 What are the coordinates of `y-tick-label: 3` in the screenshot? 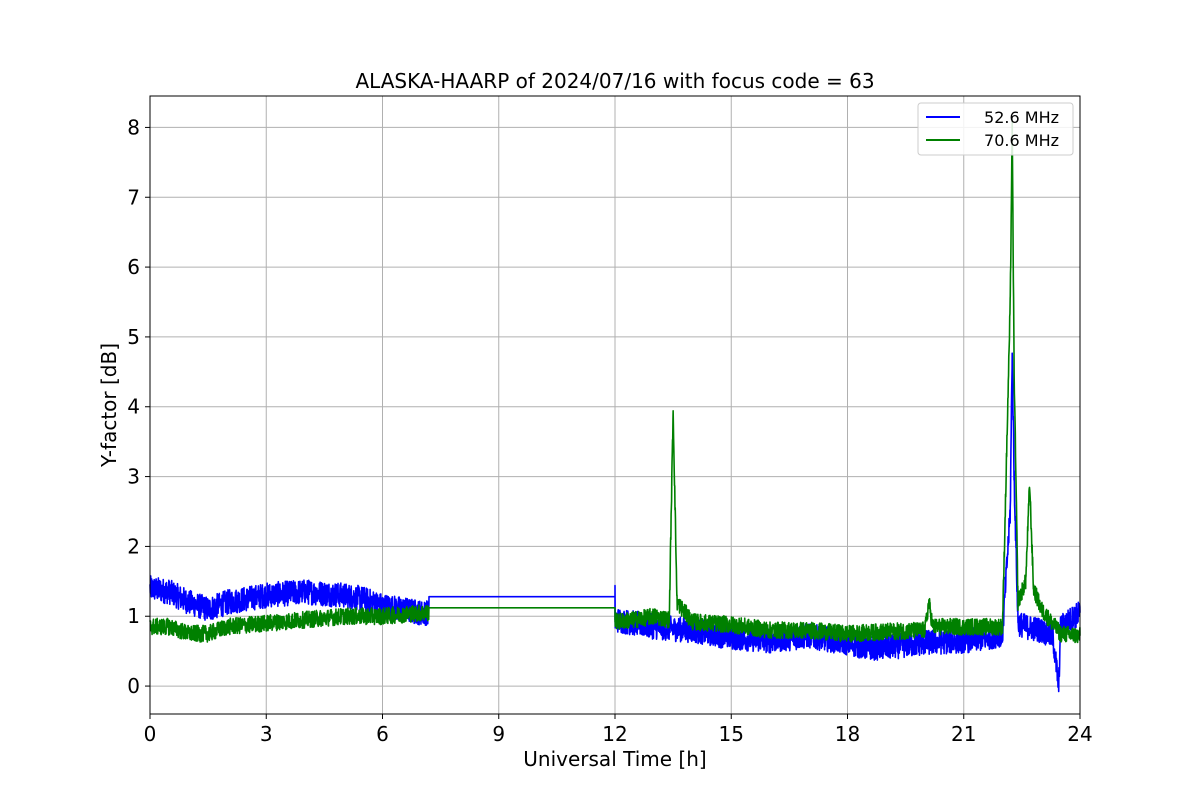 It's located at (133, 477).